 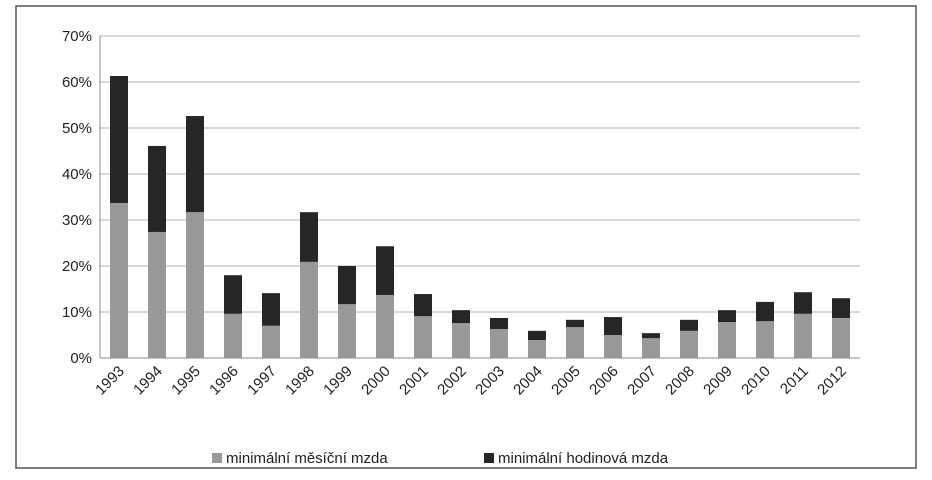 What do you see at coordinates (77, 220) in the screenshot?
I see `y-tick-label: 30%` at bounding box center [77, 220].